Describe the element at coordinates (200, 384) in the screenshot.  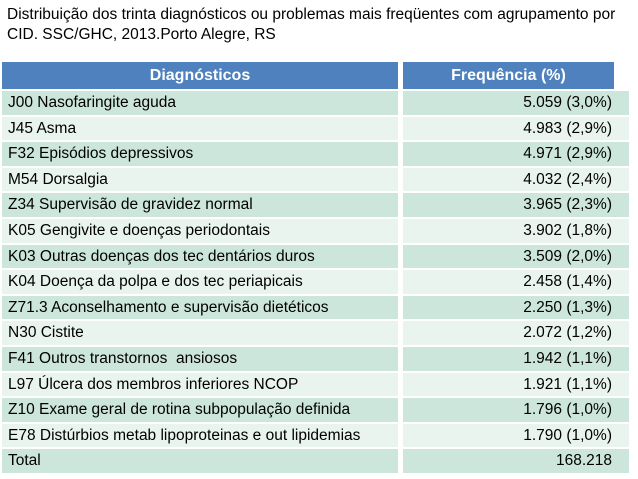
I see `diagnosis-cell: L97 Úlcera dos membros inferiores NCOP` at that location.